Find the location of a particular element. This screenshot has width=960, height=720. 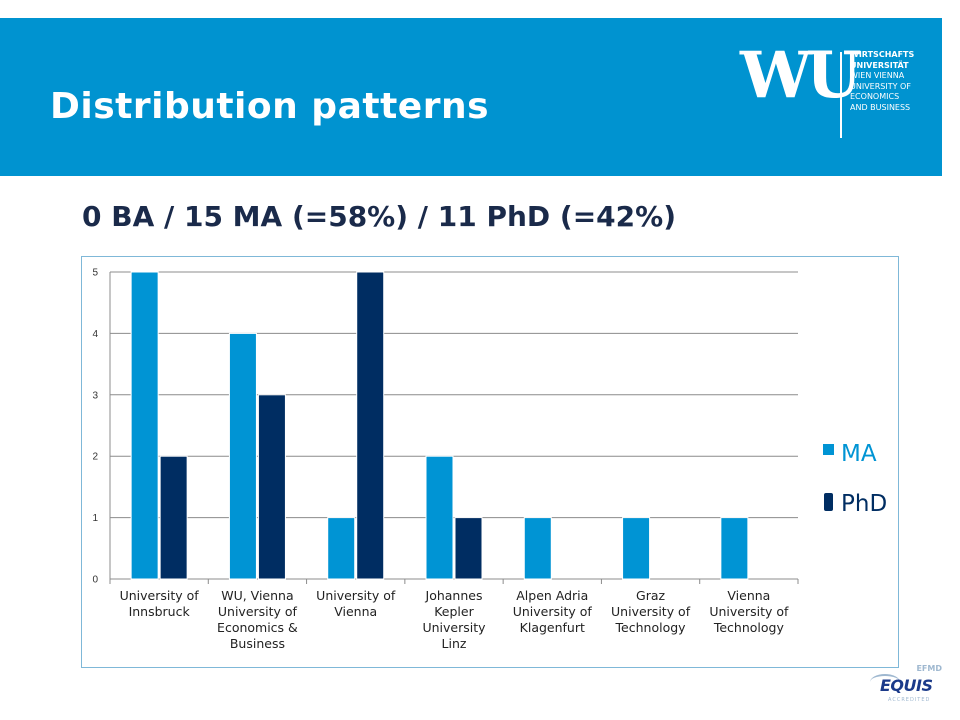

logo-divider is located at coordinates (841, 95).